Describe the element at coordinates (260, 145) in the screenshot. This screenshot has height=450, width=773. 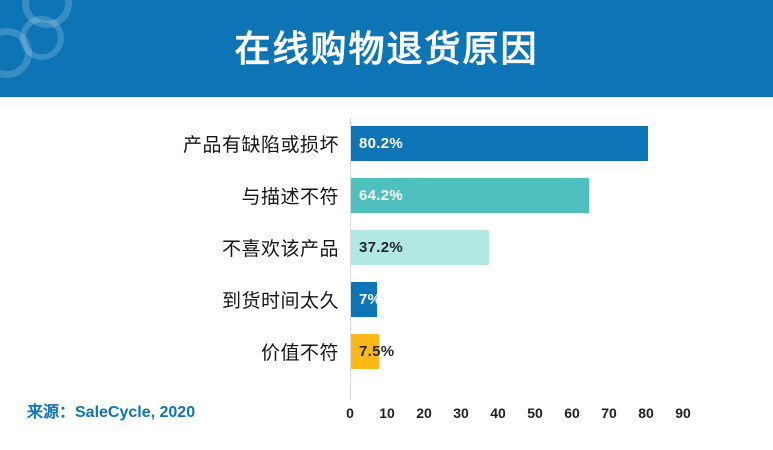
I see `category-label: 产品有缺陷或损坏` at that location.